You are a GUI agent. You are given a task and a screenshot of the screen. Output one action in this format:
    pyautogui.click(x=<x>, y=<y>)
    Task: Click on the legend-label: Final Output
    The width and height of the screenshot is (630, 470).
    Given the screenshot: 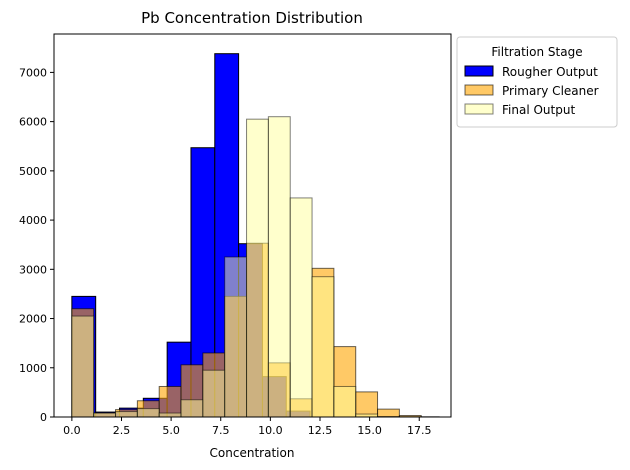 What is the action you would take?
    pyautogui.click(x=538, y=110)
    